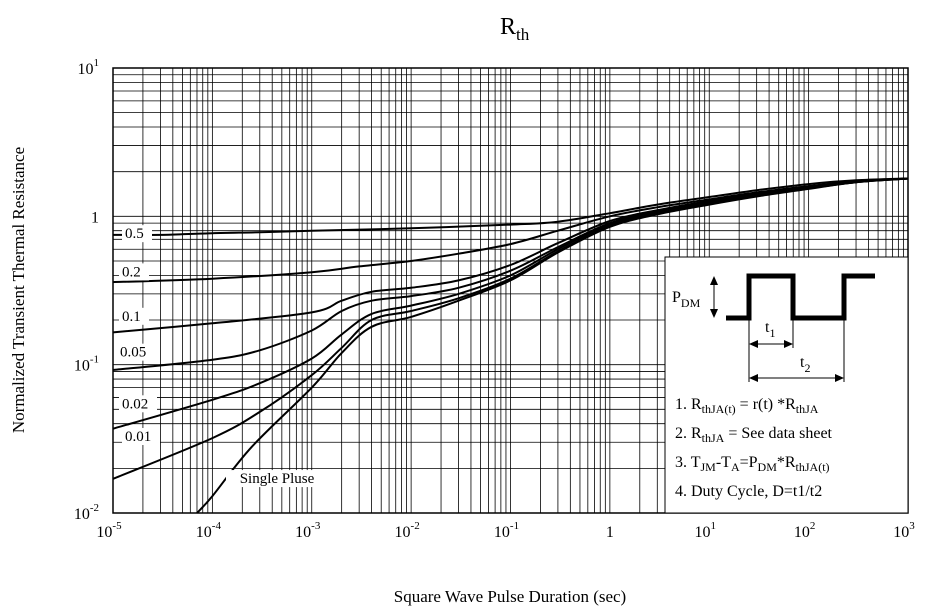 Image resolution: width=925 pixels, height=614 pixels. I want to click on x-tick-label: 10⁻⁴, so click(209, 530).